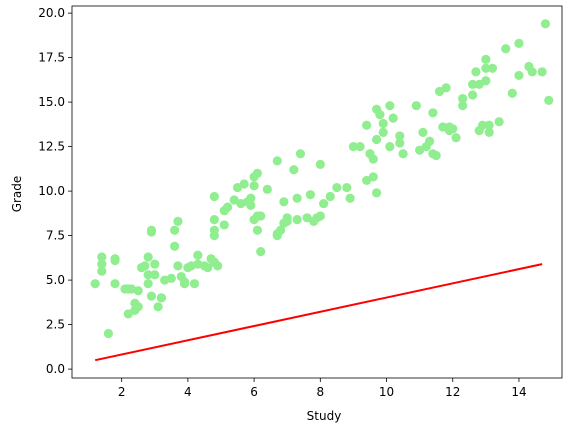 This screenshot has height=432, width=576. Describe the element at coordinates (55, 325) in the screenshot. I see `y-tick-label: 2.5` at that location.